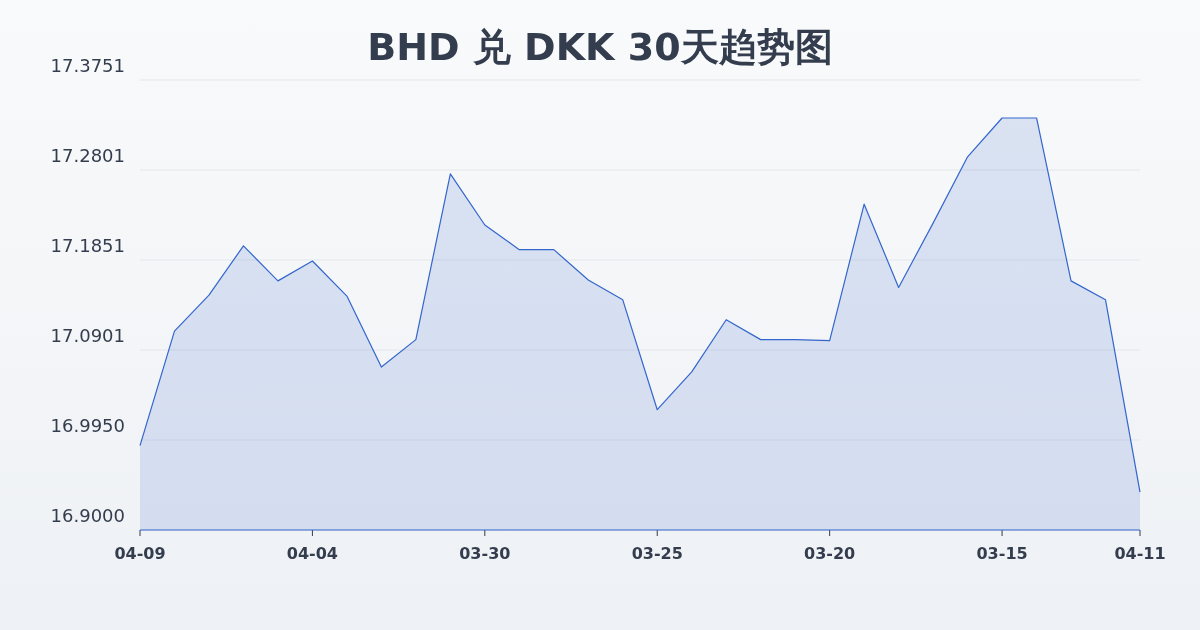 The height and width of the screenshot is (630, 1200). What do you see at coordinates (600, 47) in the screenshot?
I see `chart-title: BHD 兑 DKK 30天趋势图` at bounding box center [600, 47].